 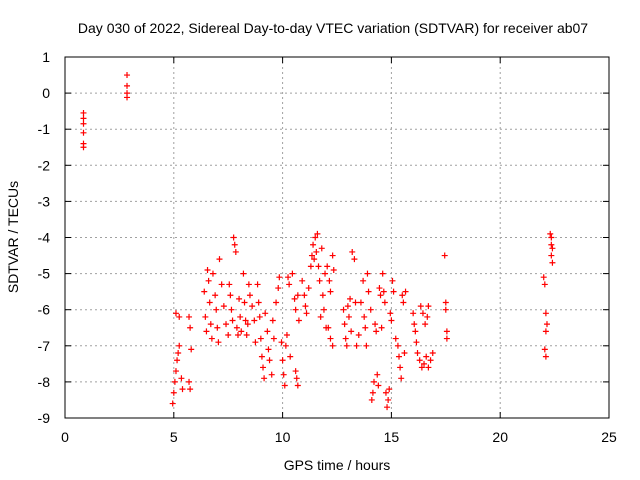 I want to click on x-tick-label: 20, so click(x=500, y=437).